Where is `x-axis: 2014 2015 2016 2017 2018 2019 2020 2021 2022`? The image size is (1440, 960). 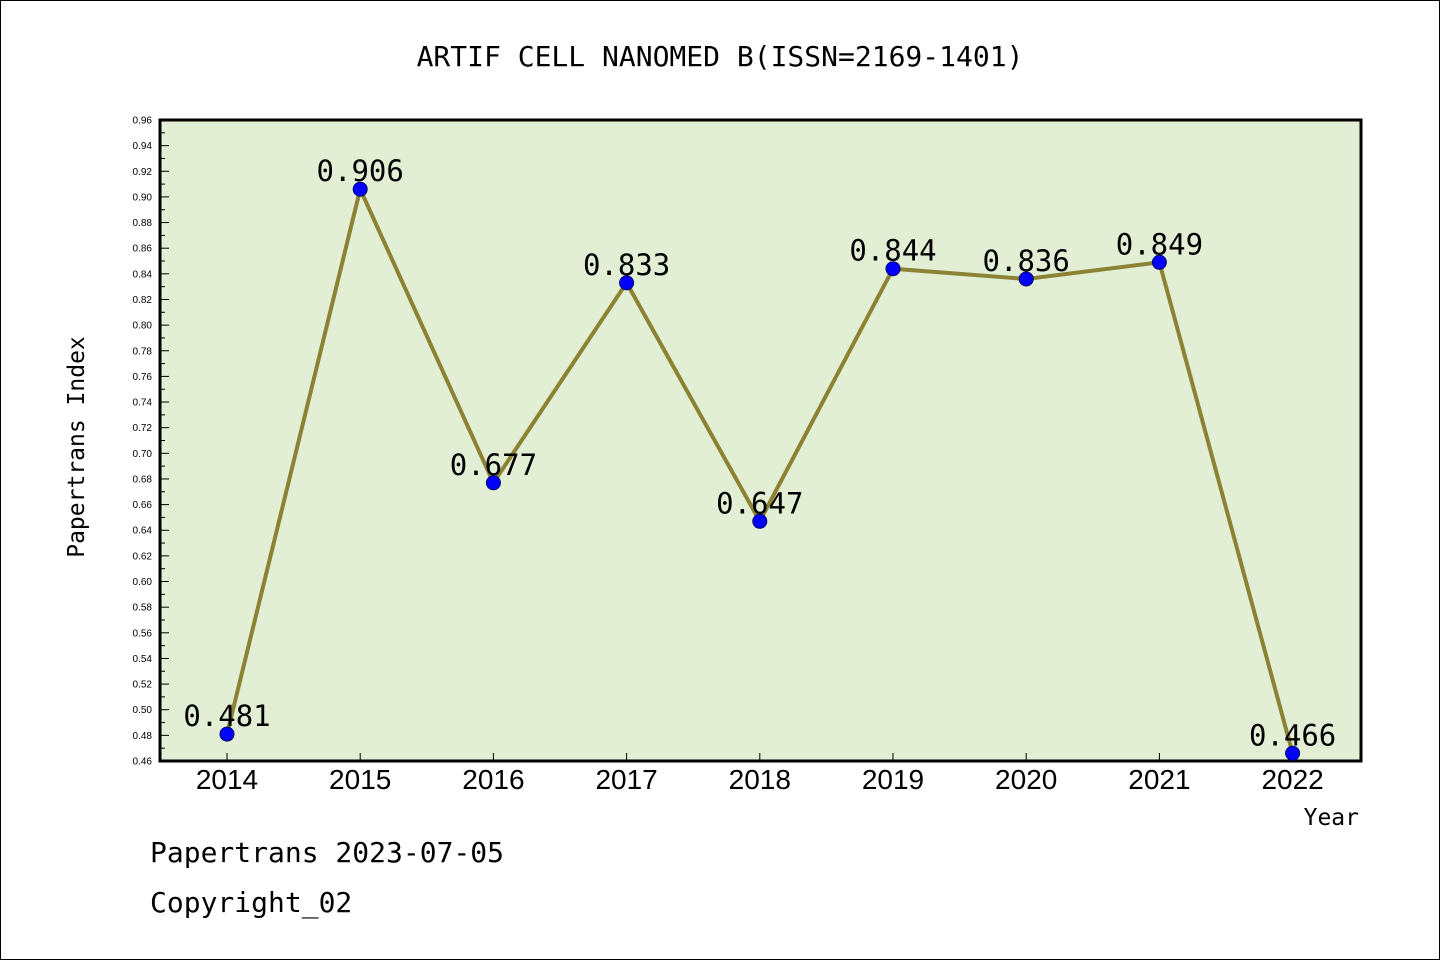 x-axis: 2014 2015 2016 2017 2018 2019 2020 2021 2022 is located at coordinates (760, 774).